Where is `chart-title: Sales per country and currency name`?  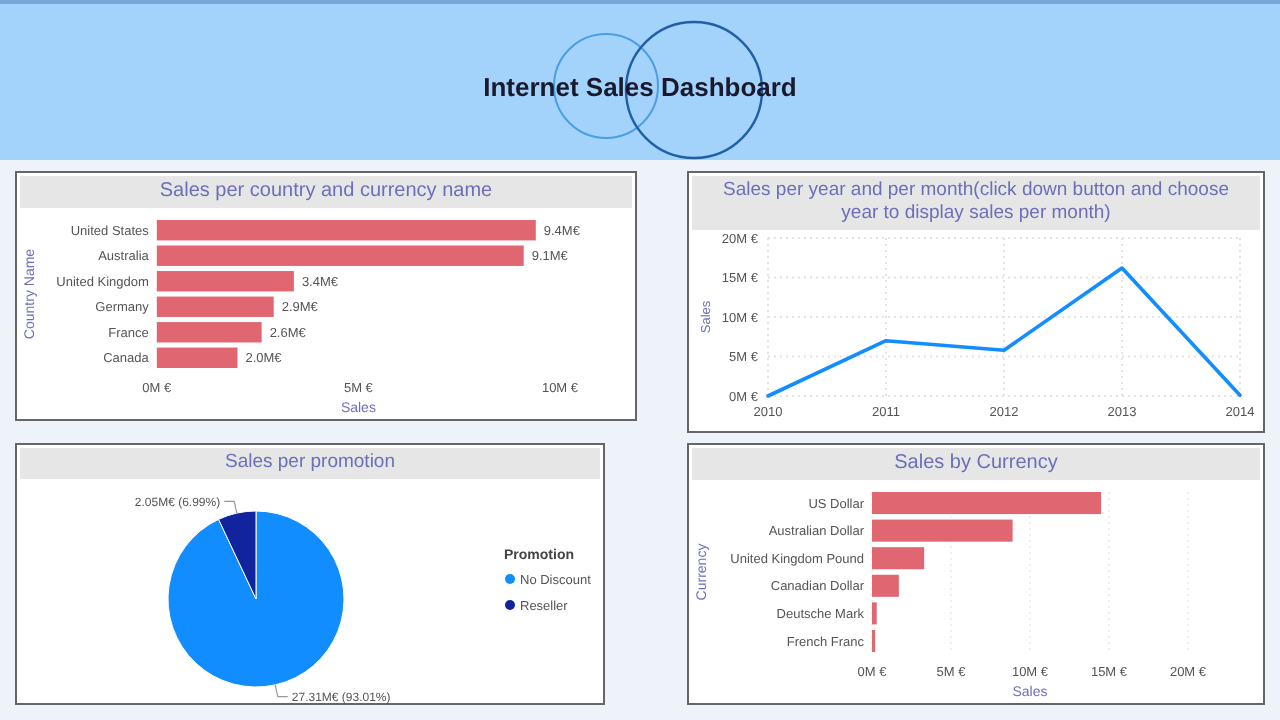 chart-title: Sales per country and currency name is located at coordinates (326, 191).